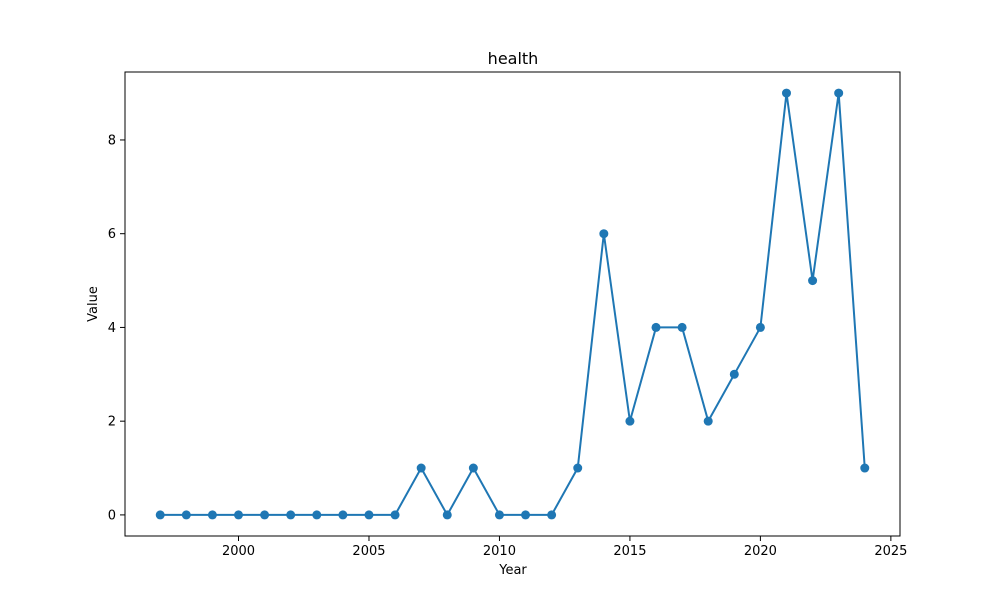  Describe the element at coordinates (112, 328) in the screenshot. I see `y-tick-label: 4` at that location.